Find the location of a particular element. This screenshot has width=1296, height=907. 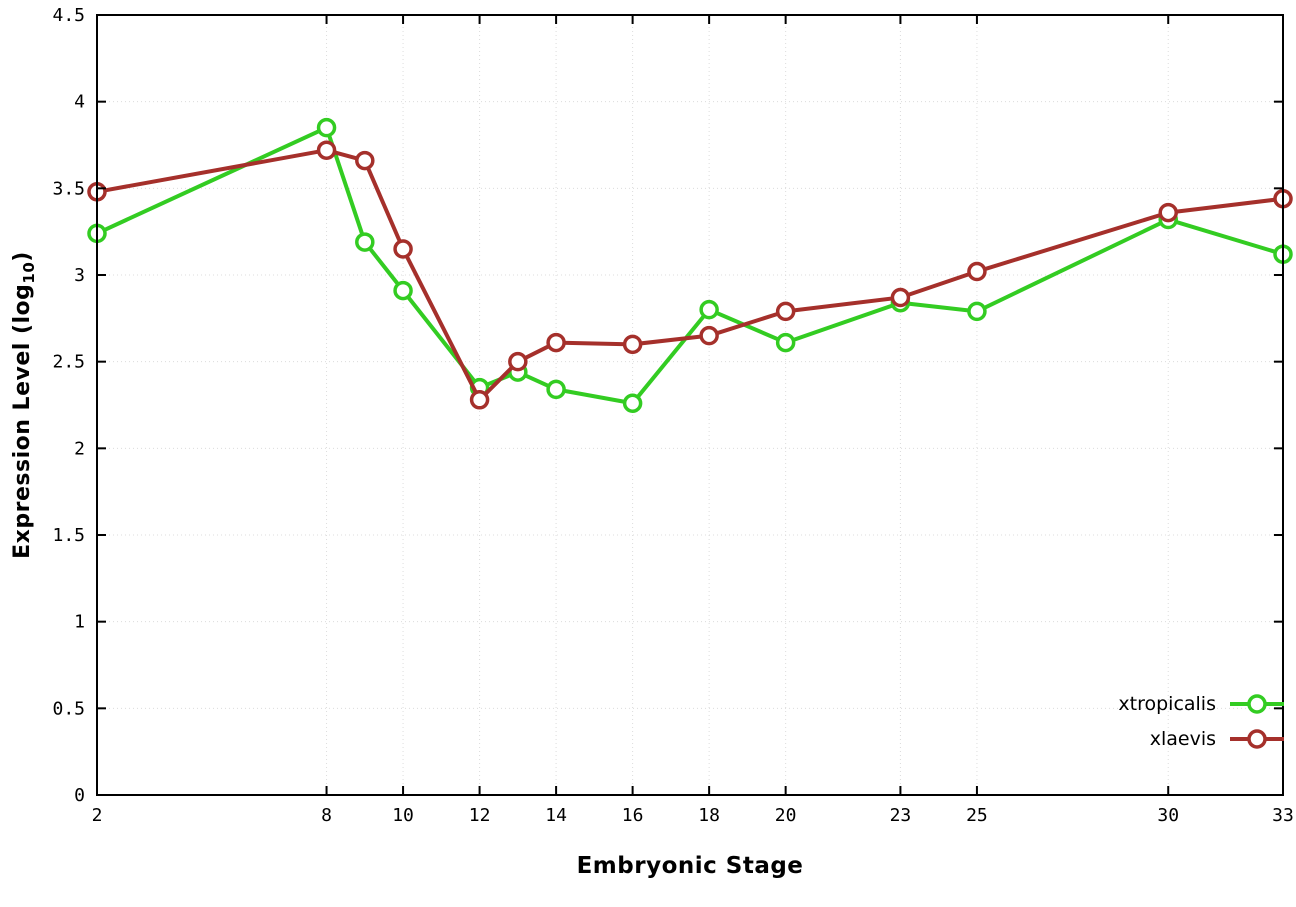

y-tick-label: 1 is located at coordinates (79, 622).